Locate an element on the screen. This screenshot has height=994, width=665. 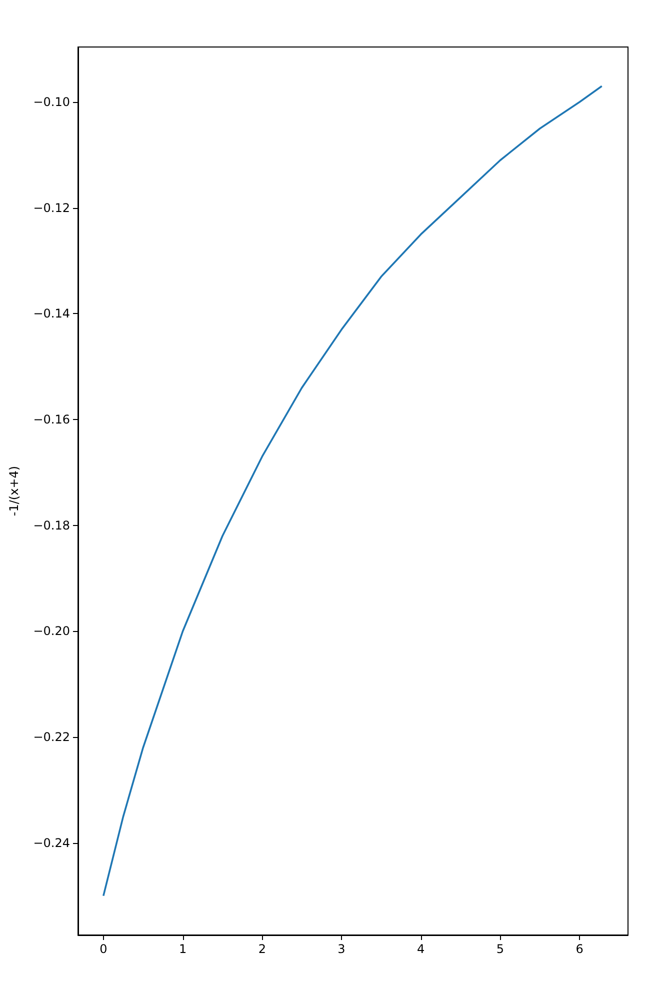
y-tick-label: −0.16 is located at coordinates (51, 419).